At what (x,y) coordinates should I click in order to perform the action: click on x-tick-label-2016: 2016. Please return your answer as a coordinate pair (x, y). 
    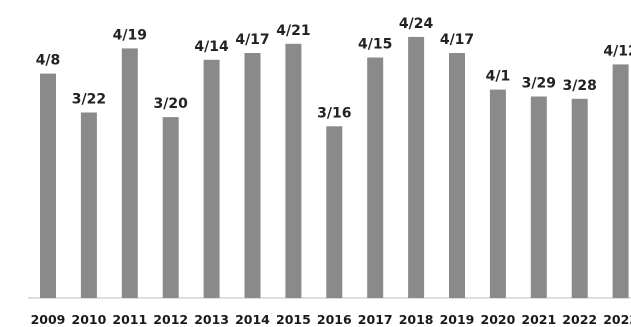
    Looking at the image, I should click on (334, 319).